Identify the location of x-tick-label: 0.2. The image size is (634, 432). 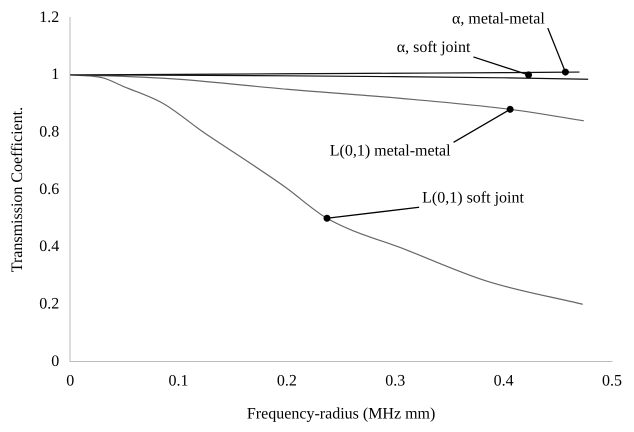
(286, 381).